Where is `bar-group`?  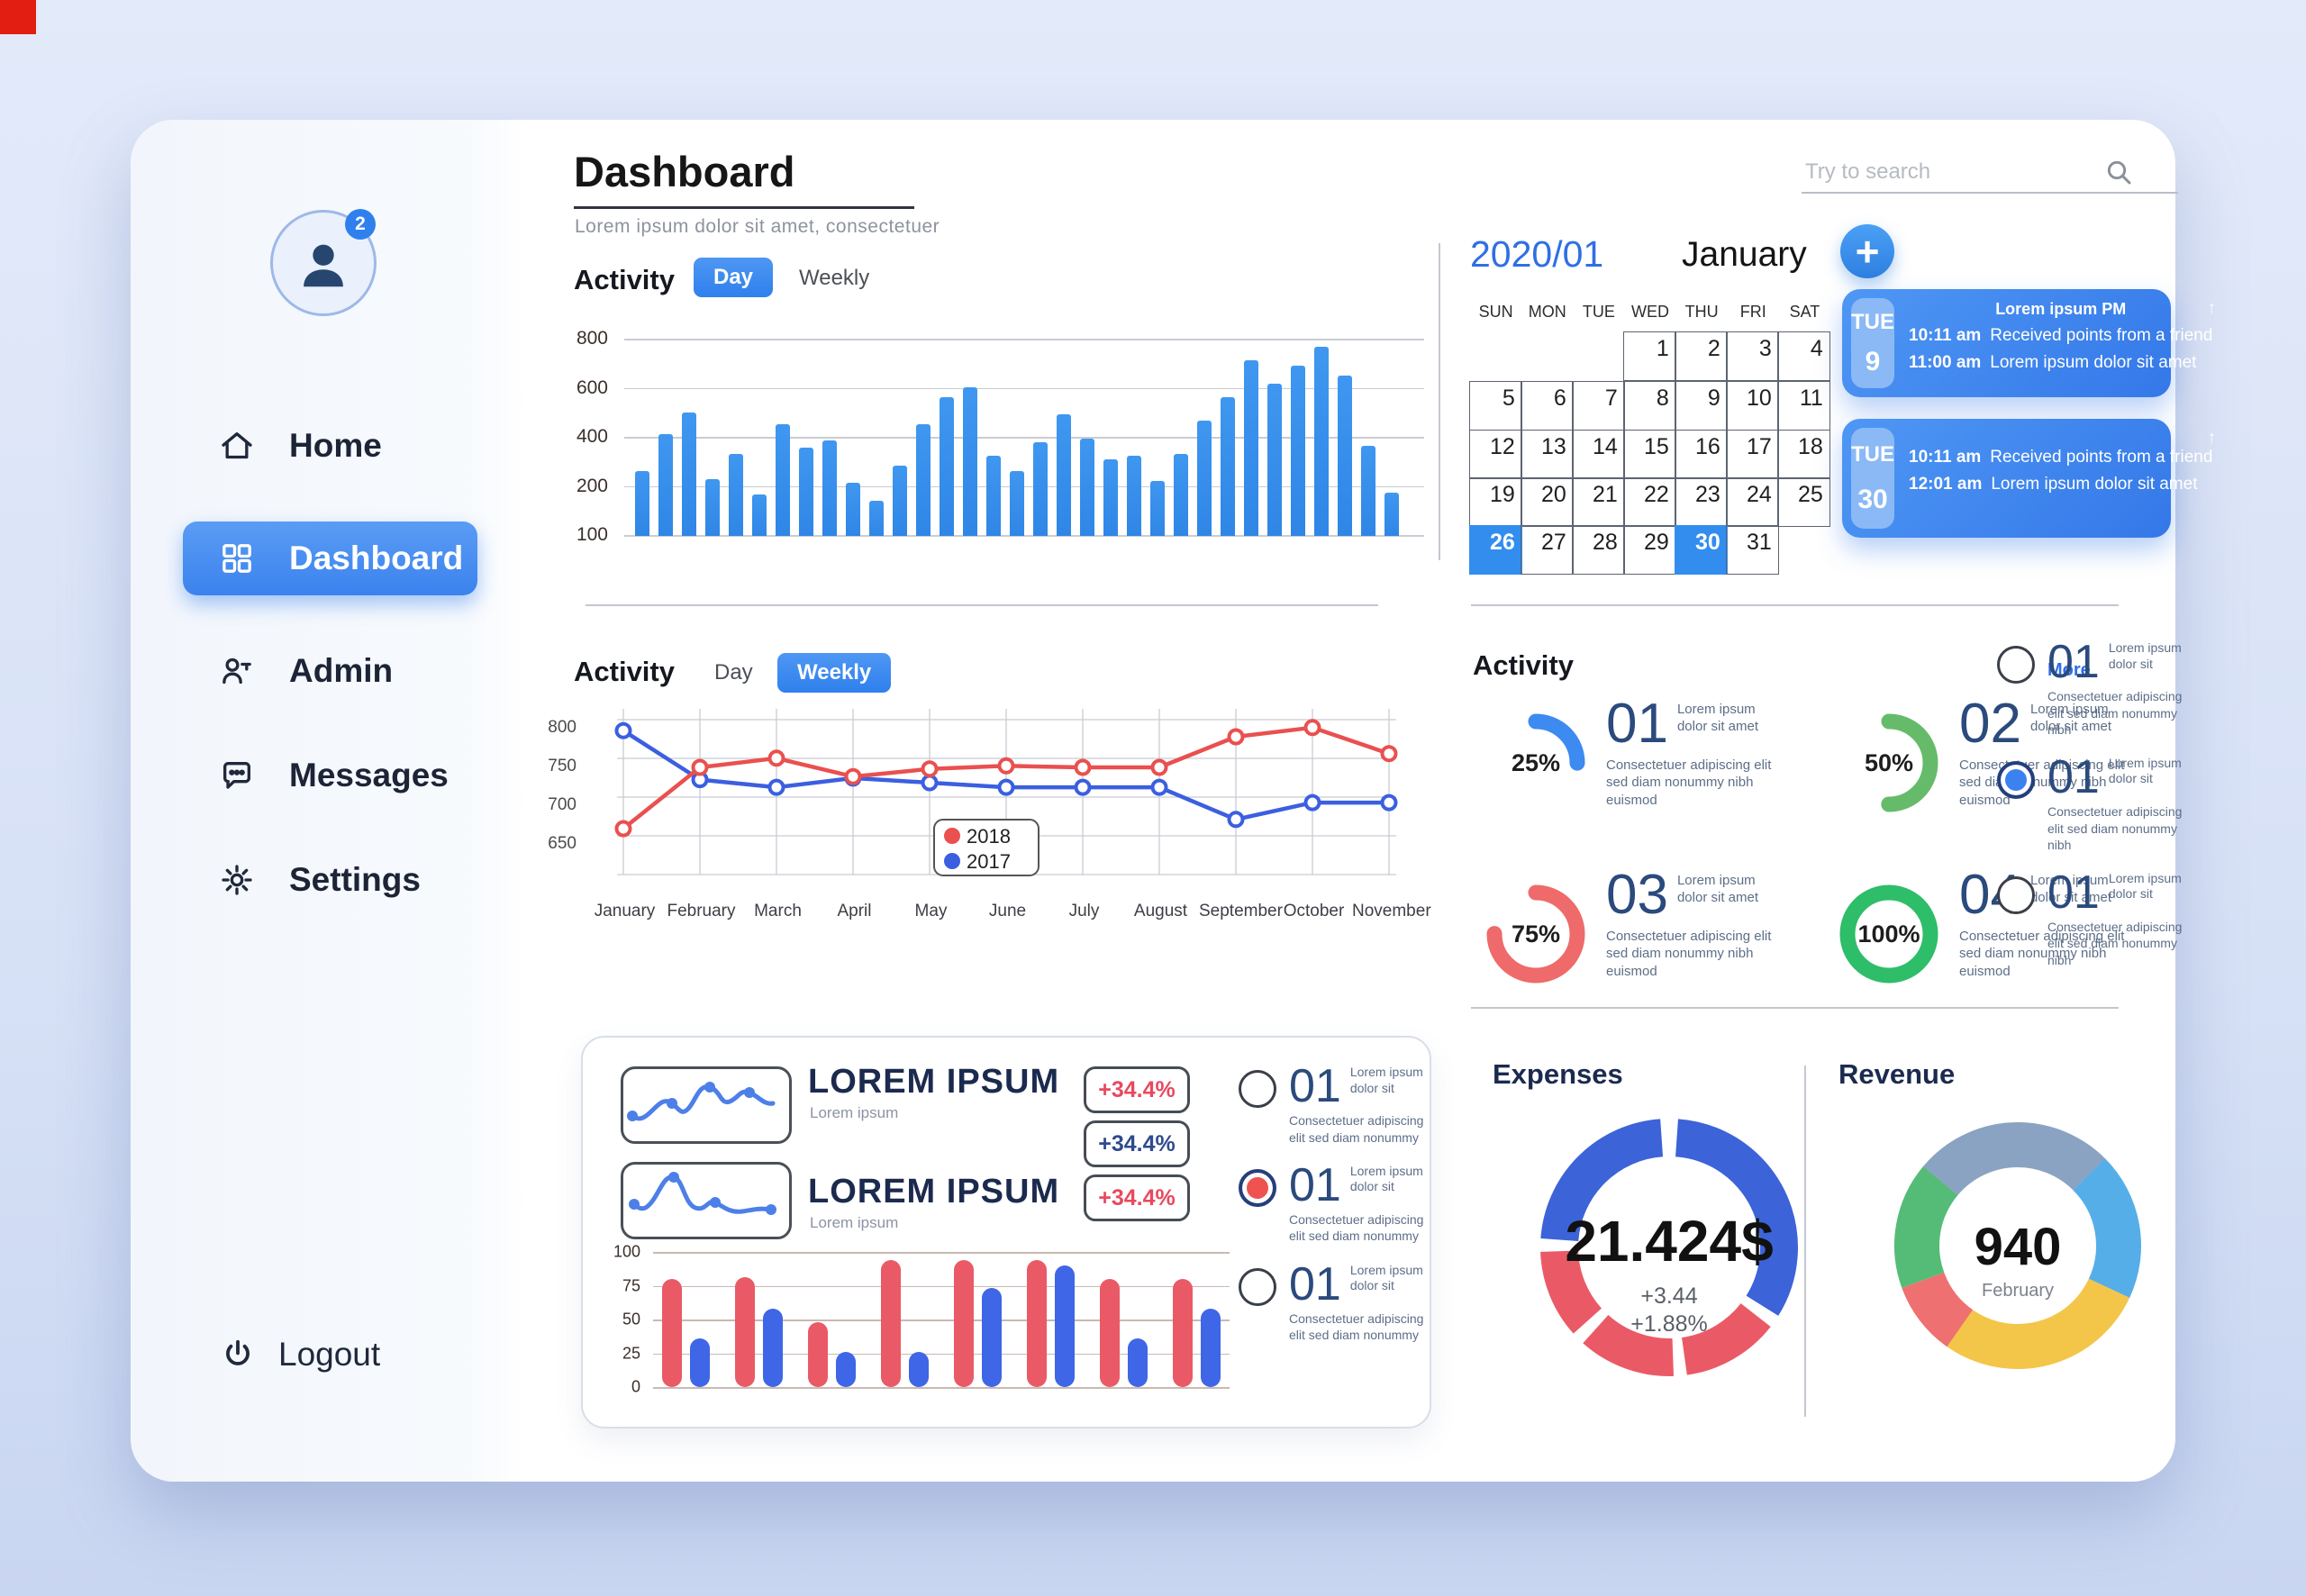
bar-group is located at coordinates (1124, 1332).